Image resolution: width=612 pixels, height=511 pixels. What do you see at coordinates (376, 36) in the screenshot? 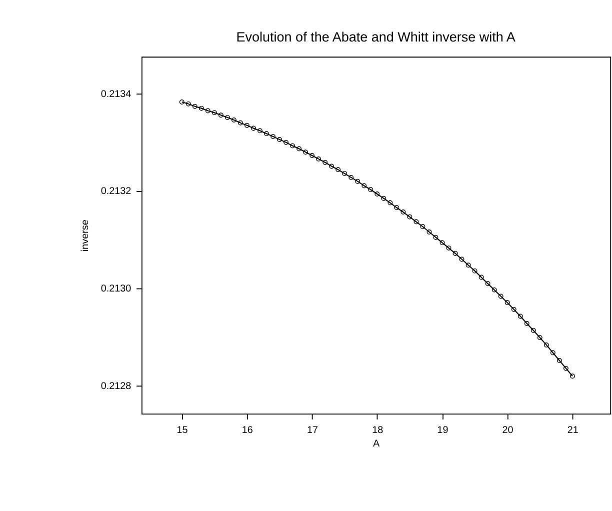
I see `chart-title: Evolution of the Abate and Whitt inverse with A` at bounding box center [376, 36].